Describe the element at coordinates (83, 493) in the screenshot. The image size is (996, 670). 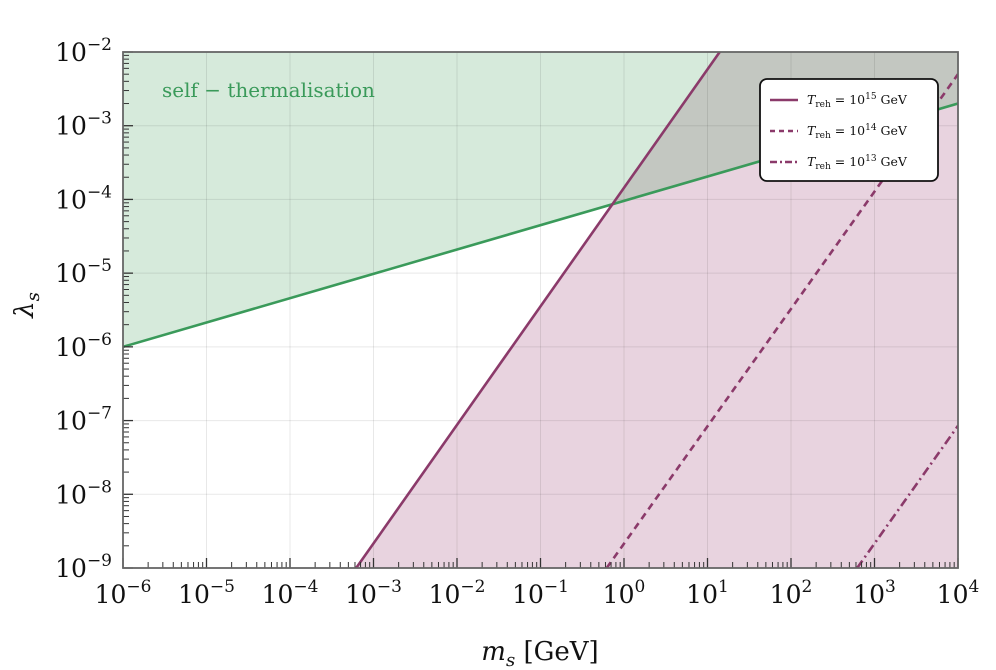
I see `y-tick-label: 10⁻⁸` at that location.